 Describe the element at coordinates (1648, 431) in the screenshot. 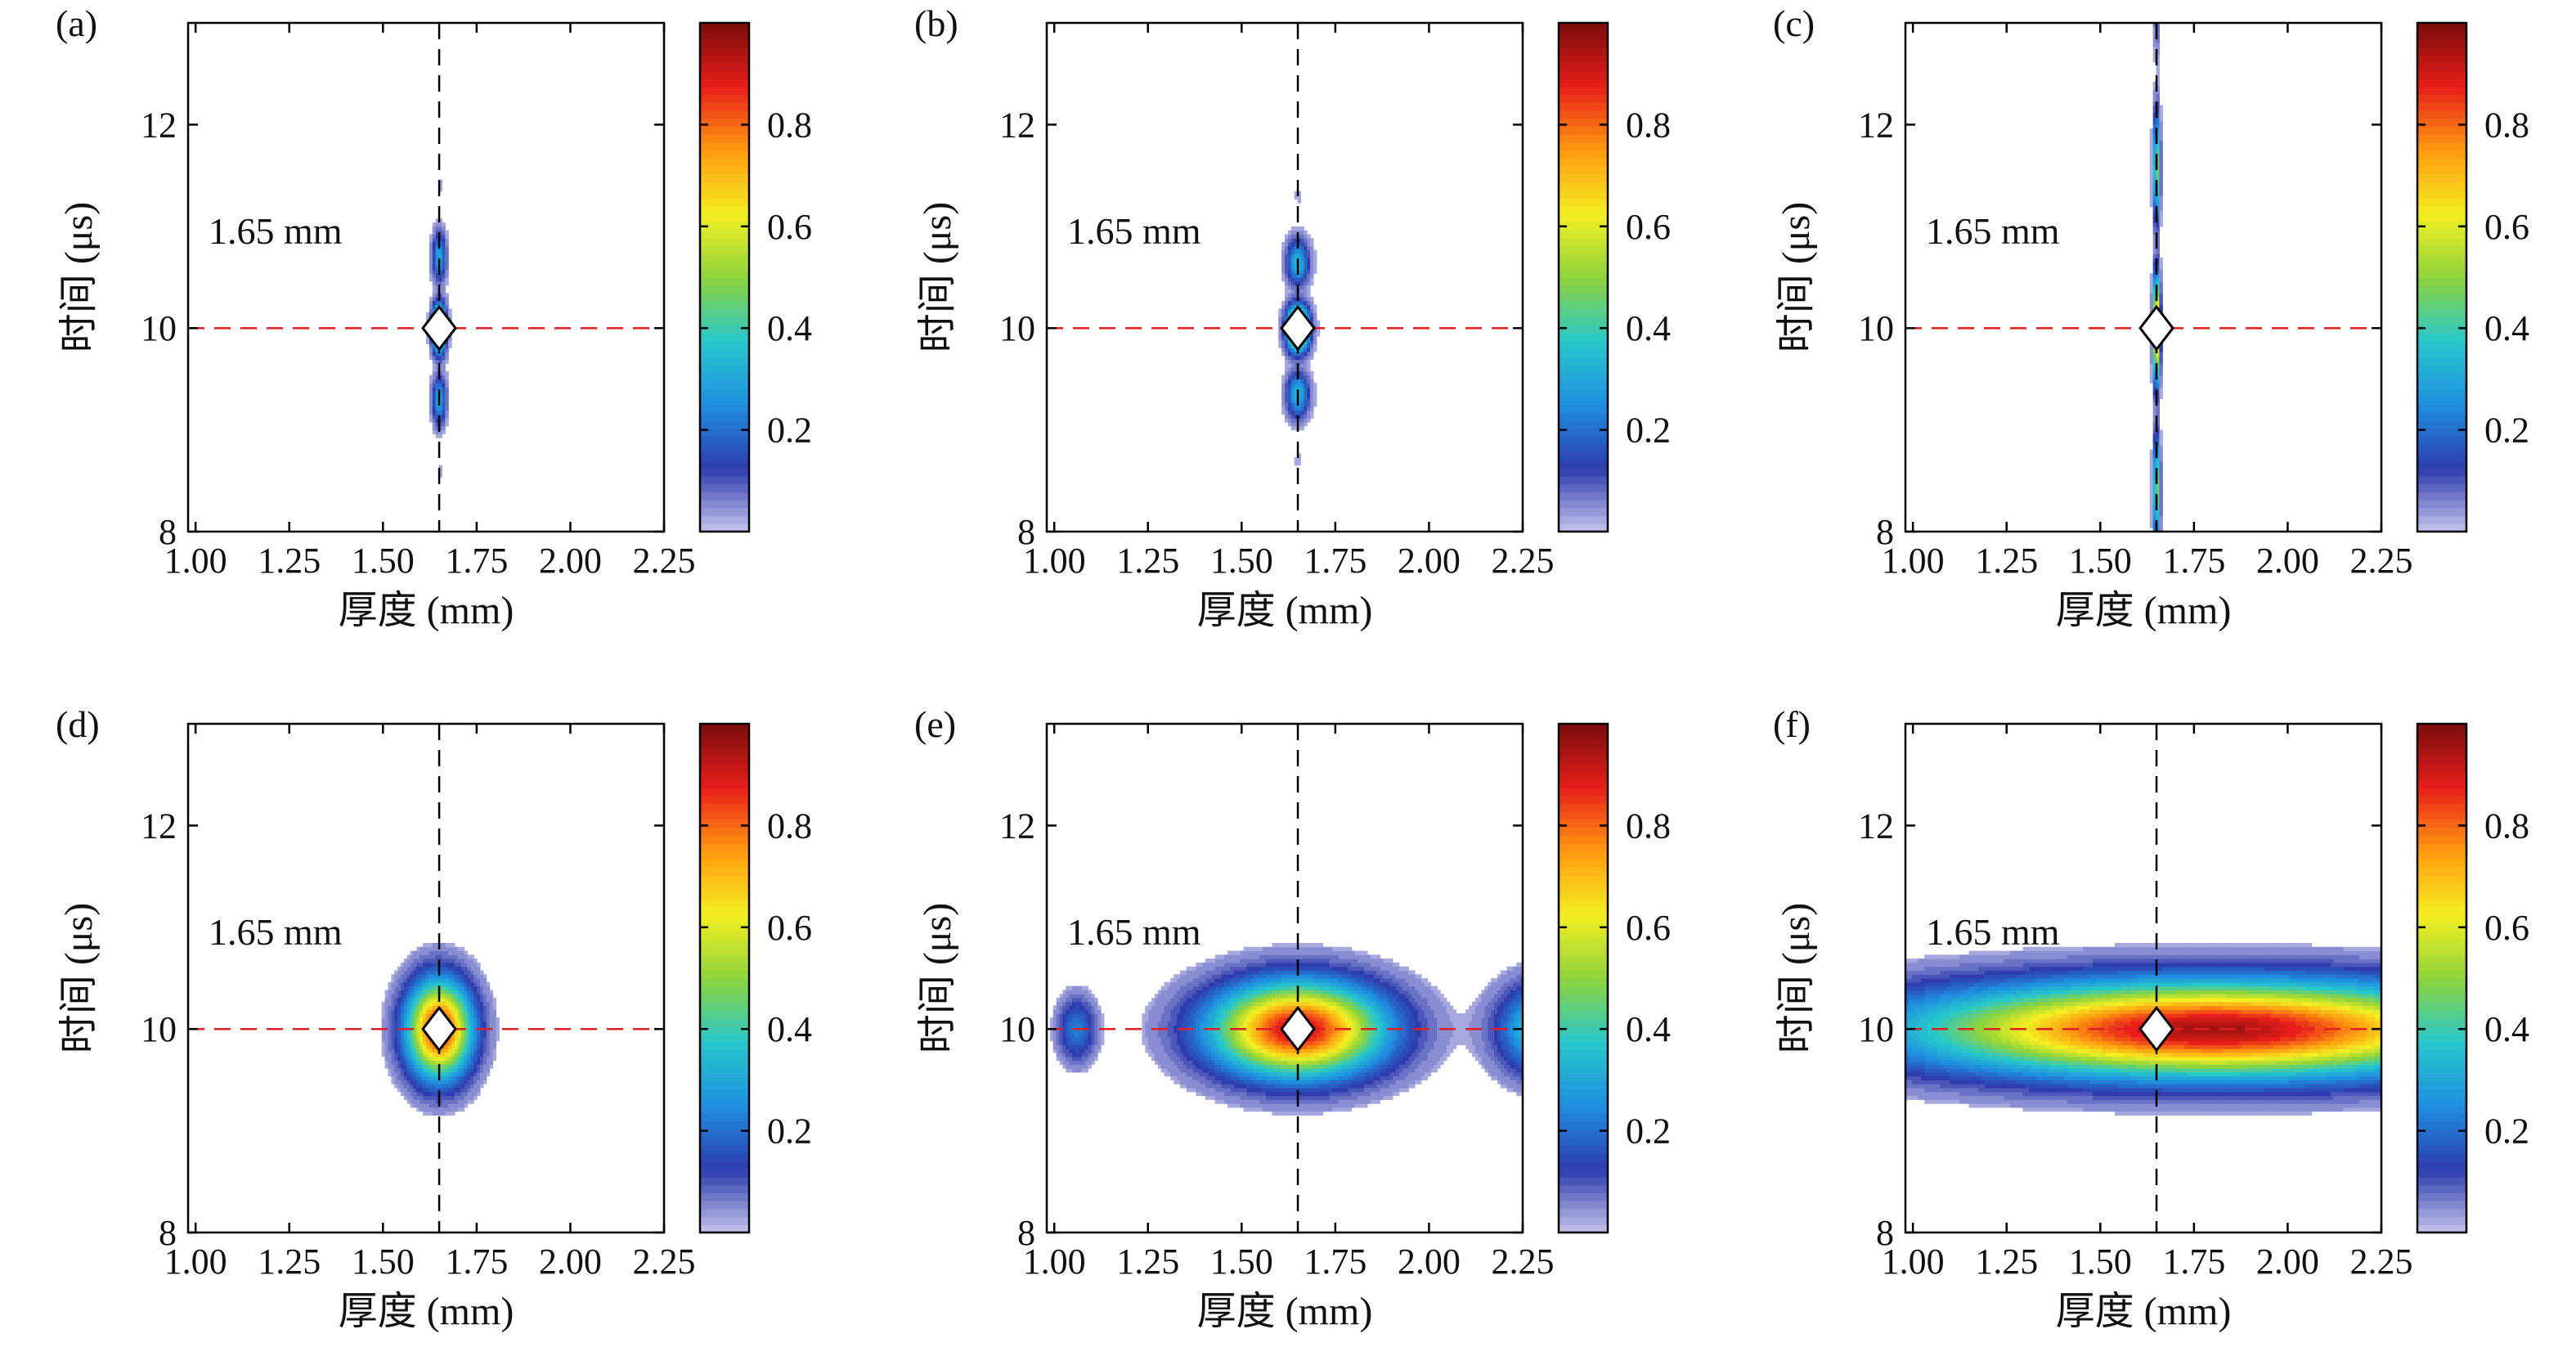

I see `colorbar-tick-label: 0.2` at that location.